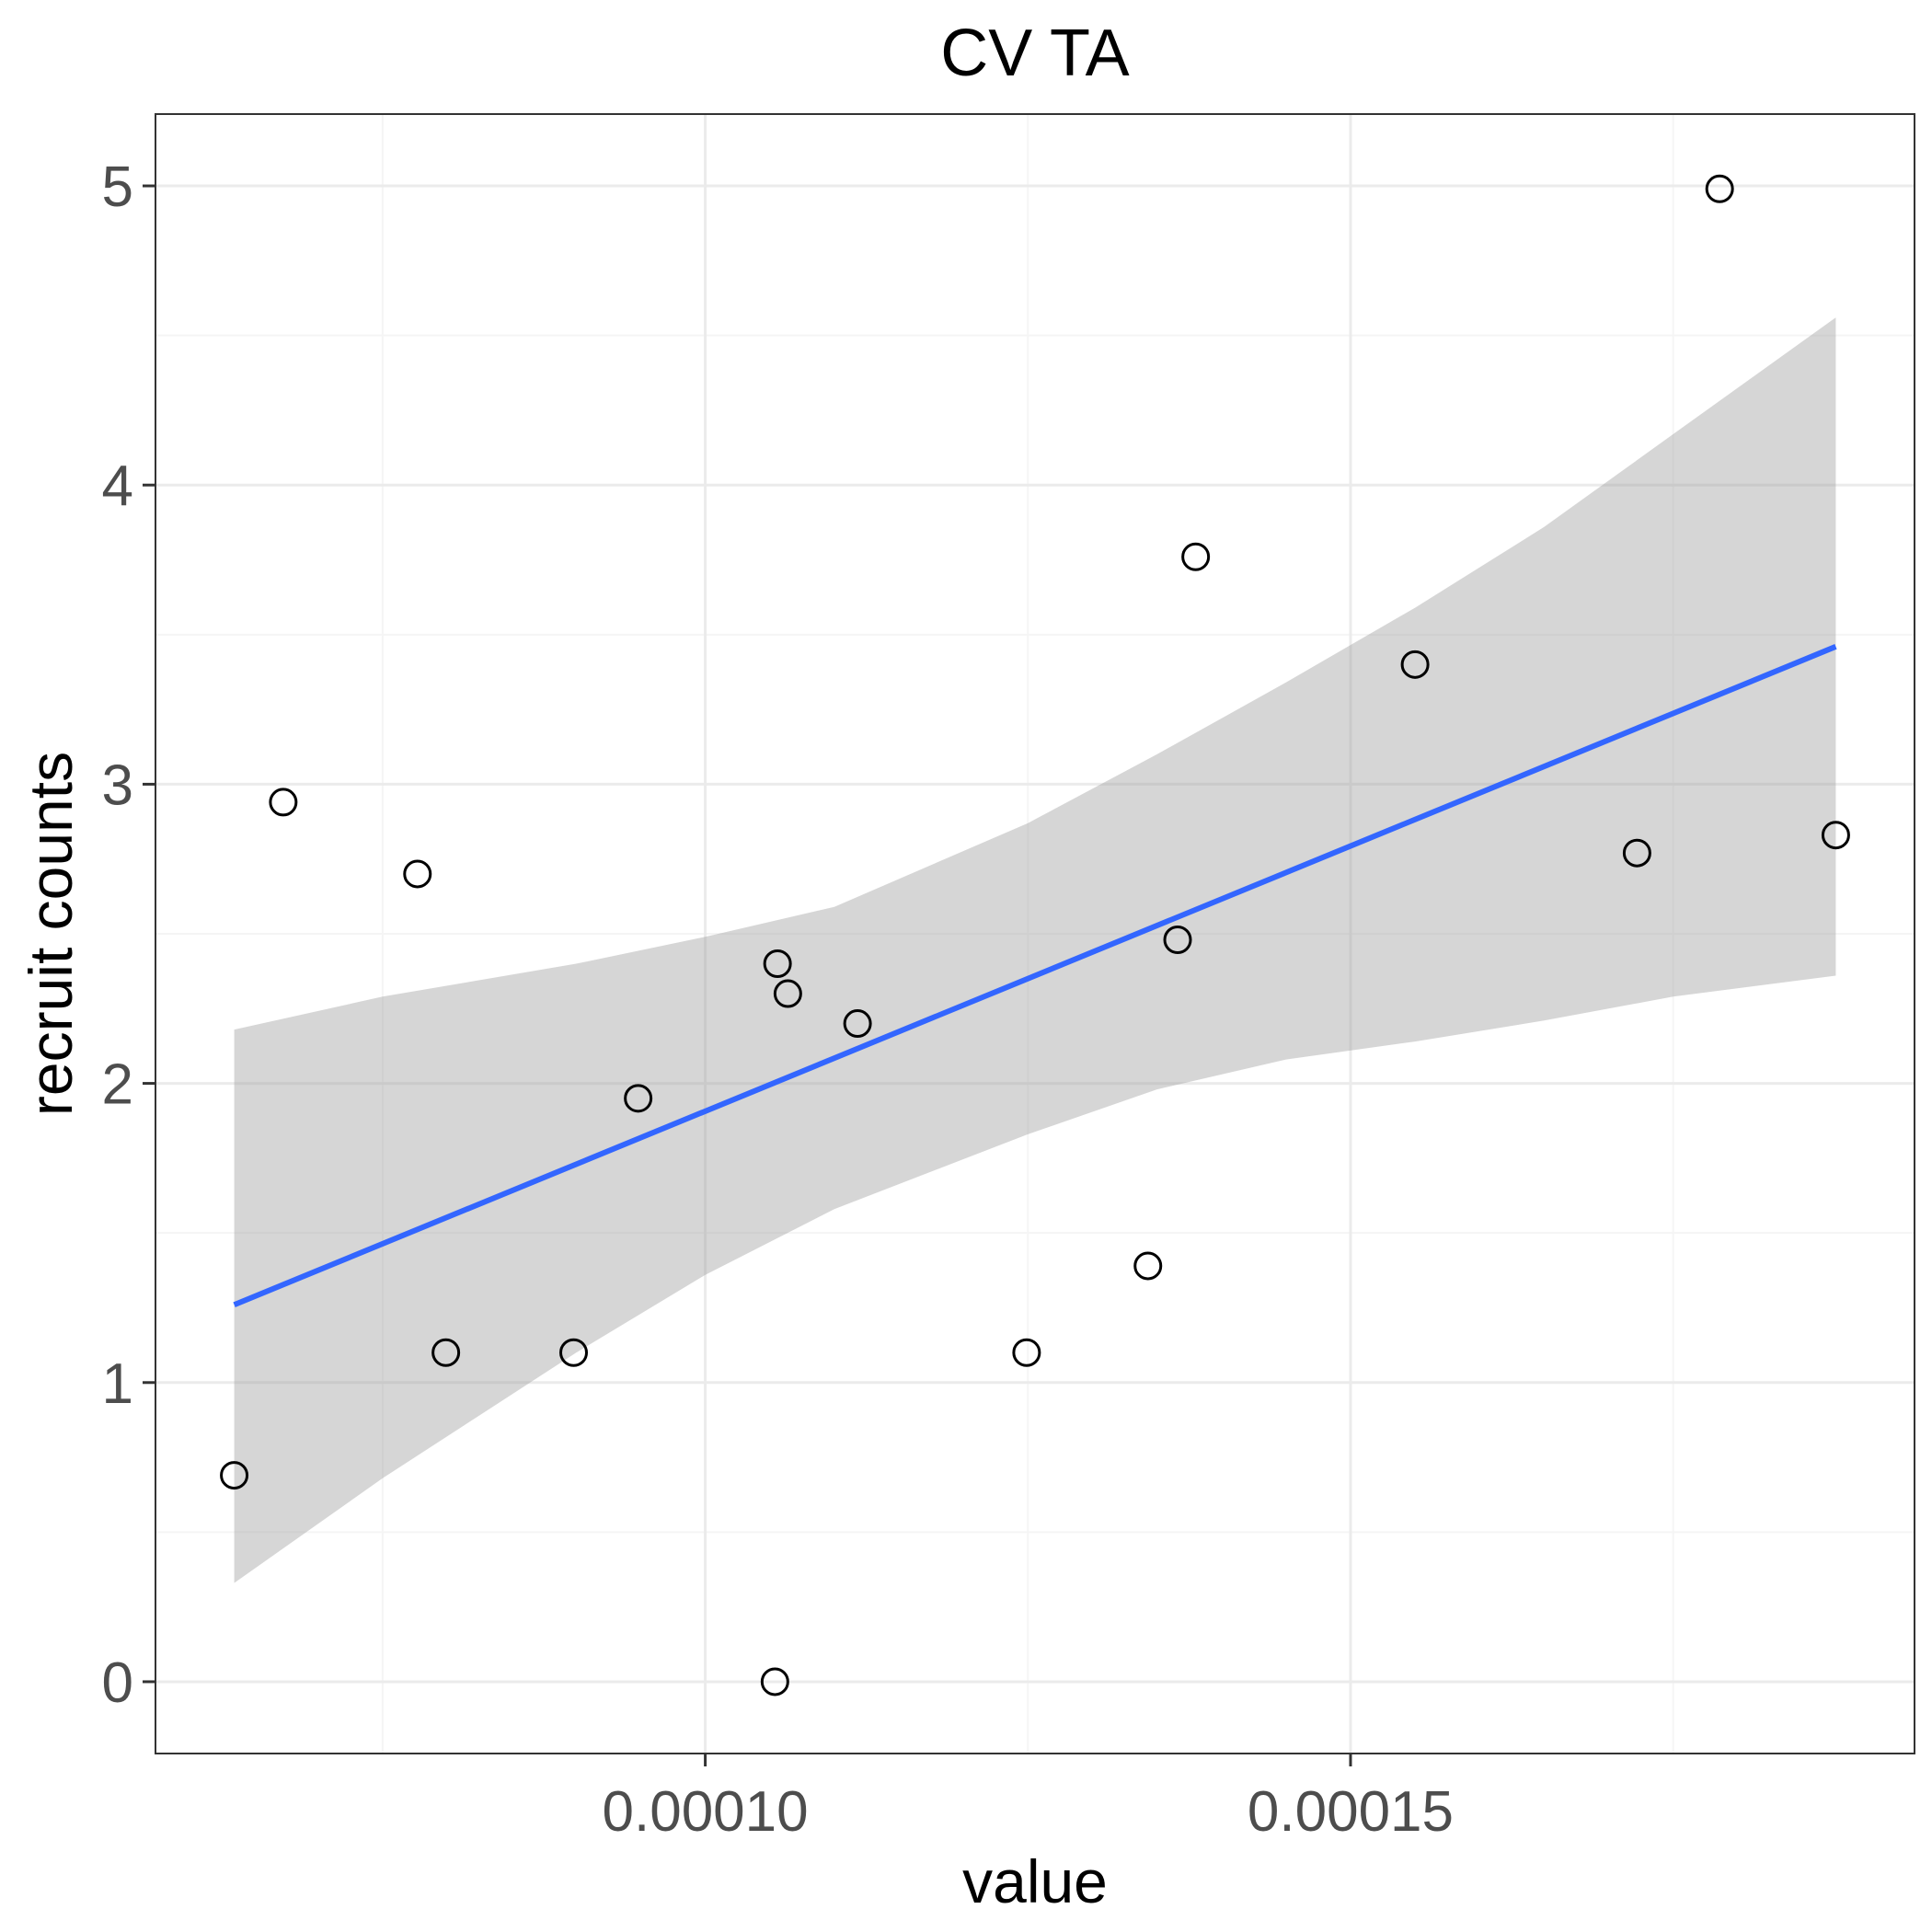  Describe the element at coordinates (51, 934) in the screenshot. I see `y-axis-title: recruit counts` at that location.